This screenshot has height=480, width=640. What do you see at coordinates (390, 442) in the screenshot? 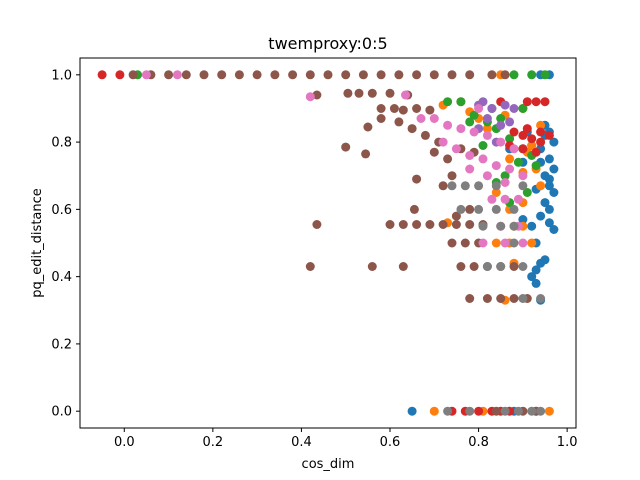
I see `x-tick-label: 0.6` at bounding box center [390, 442].